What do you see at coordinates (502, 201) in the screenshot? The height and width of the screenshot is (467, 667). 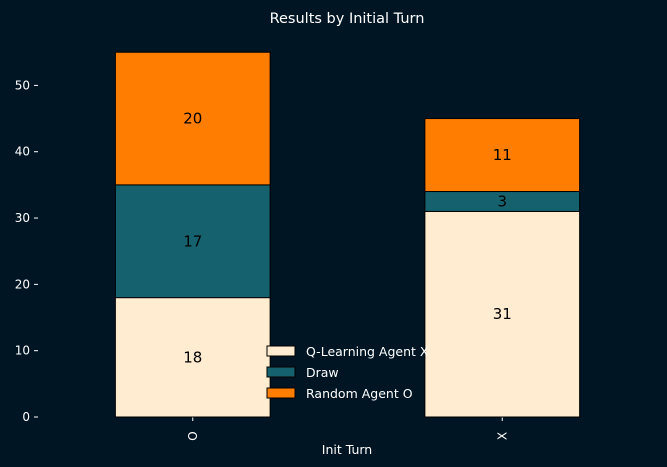 I see `bar-value-label: 3` at bounding box center [502, 201].